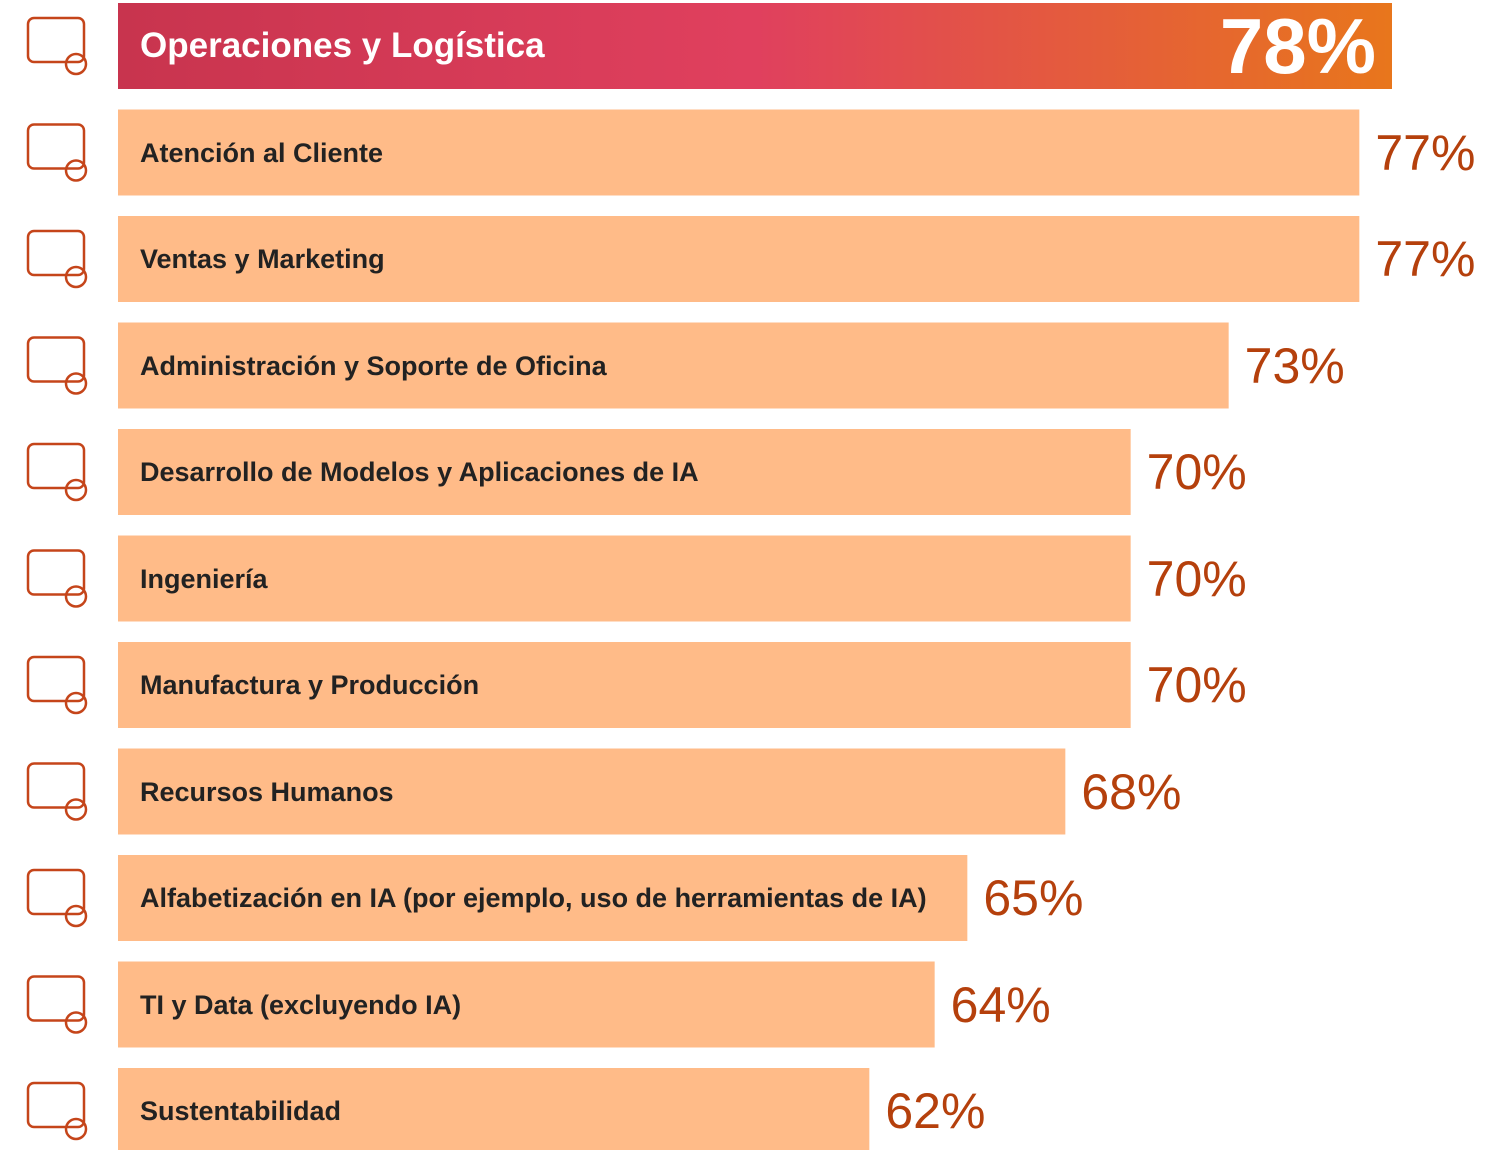  Describe the element at coordinates (1000, 1004) in the screenshot. I see `value-label: 64%` at that location.